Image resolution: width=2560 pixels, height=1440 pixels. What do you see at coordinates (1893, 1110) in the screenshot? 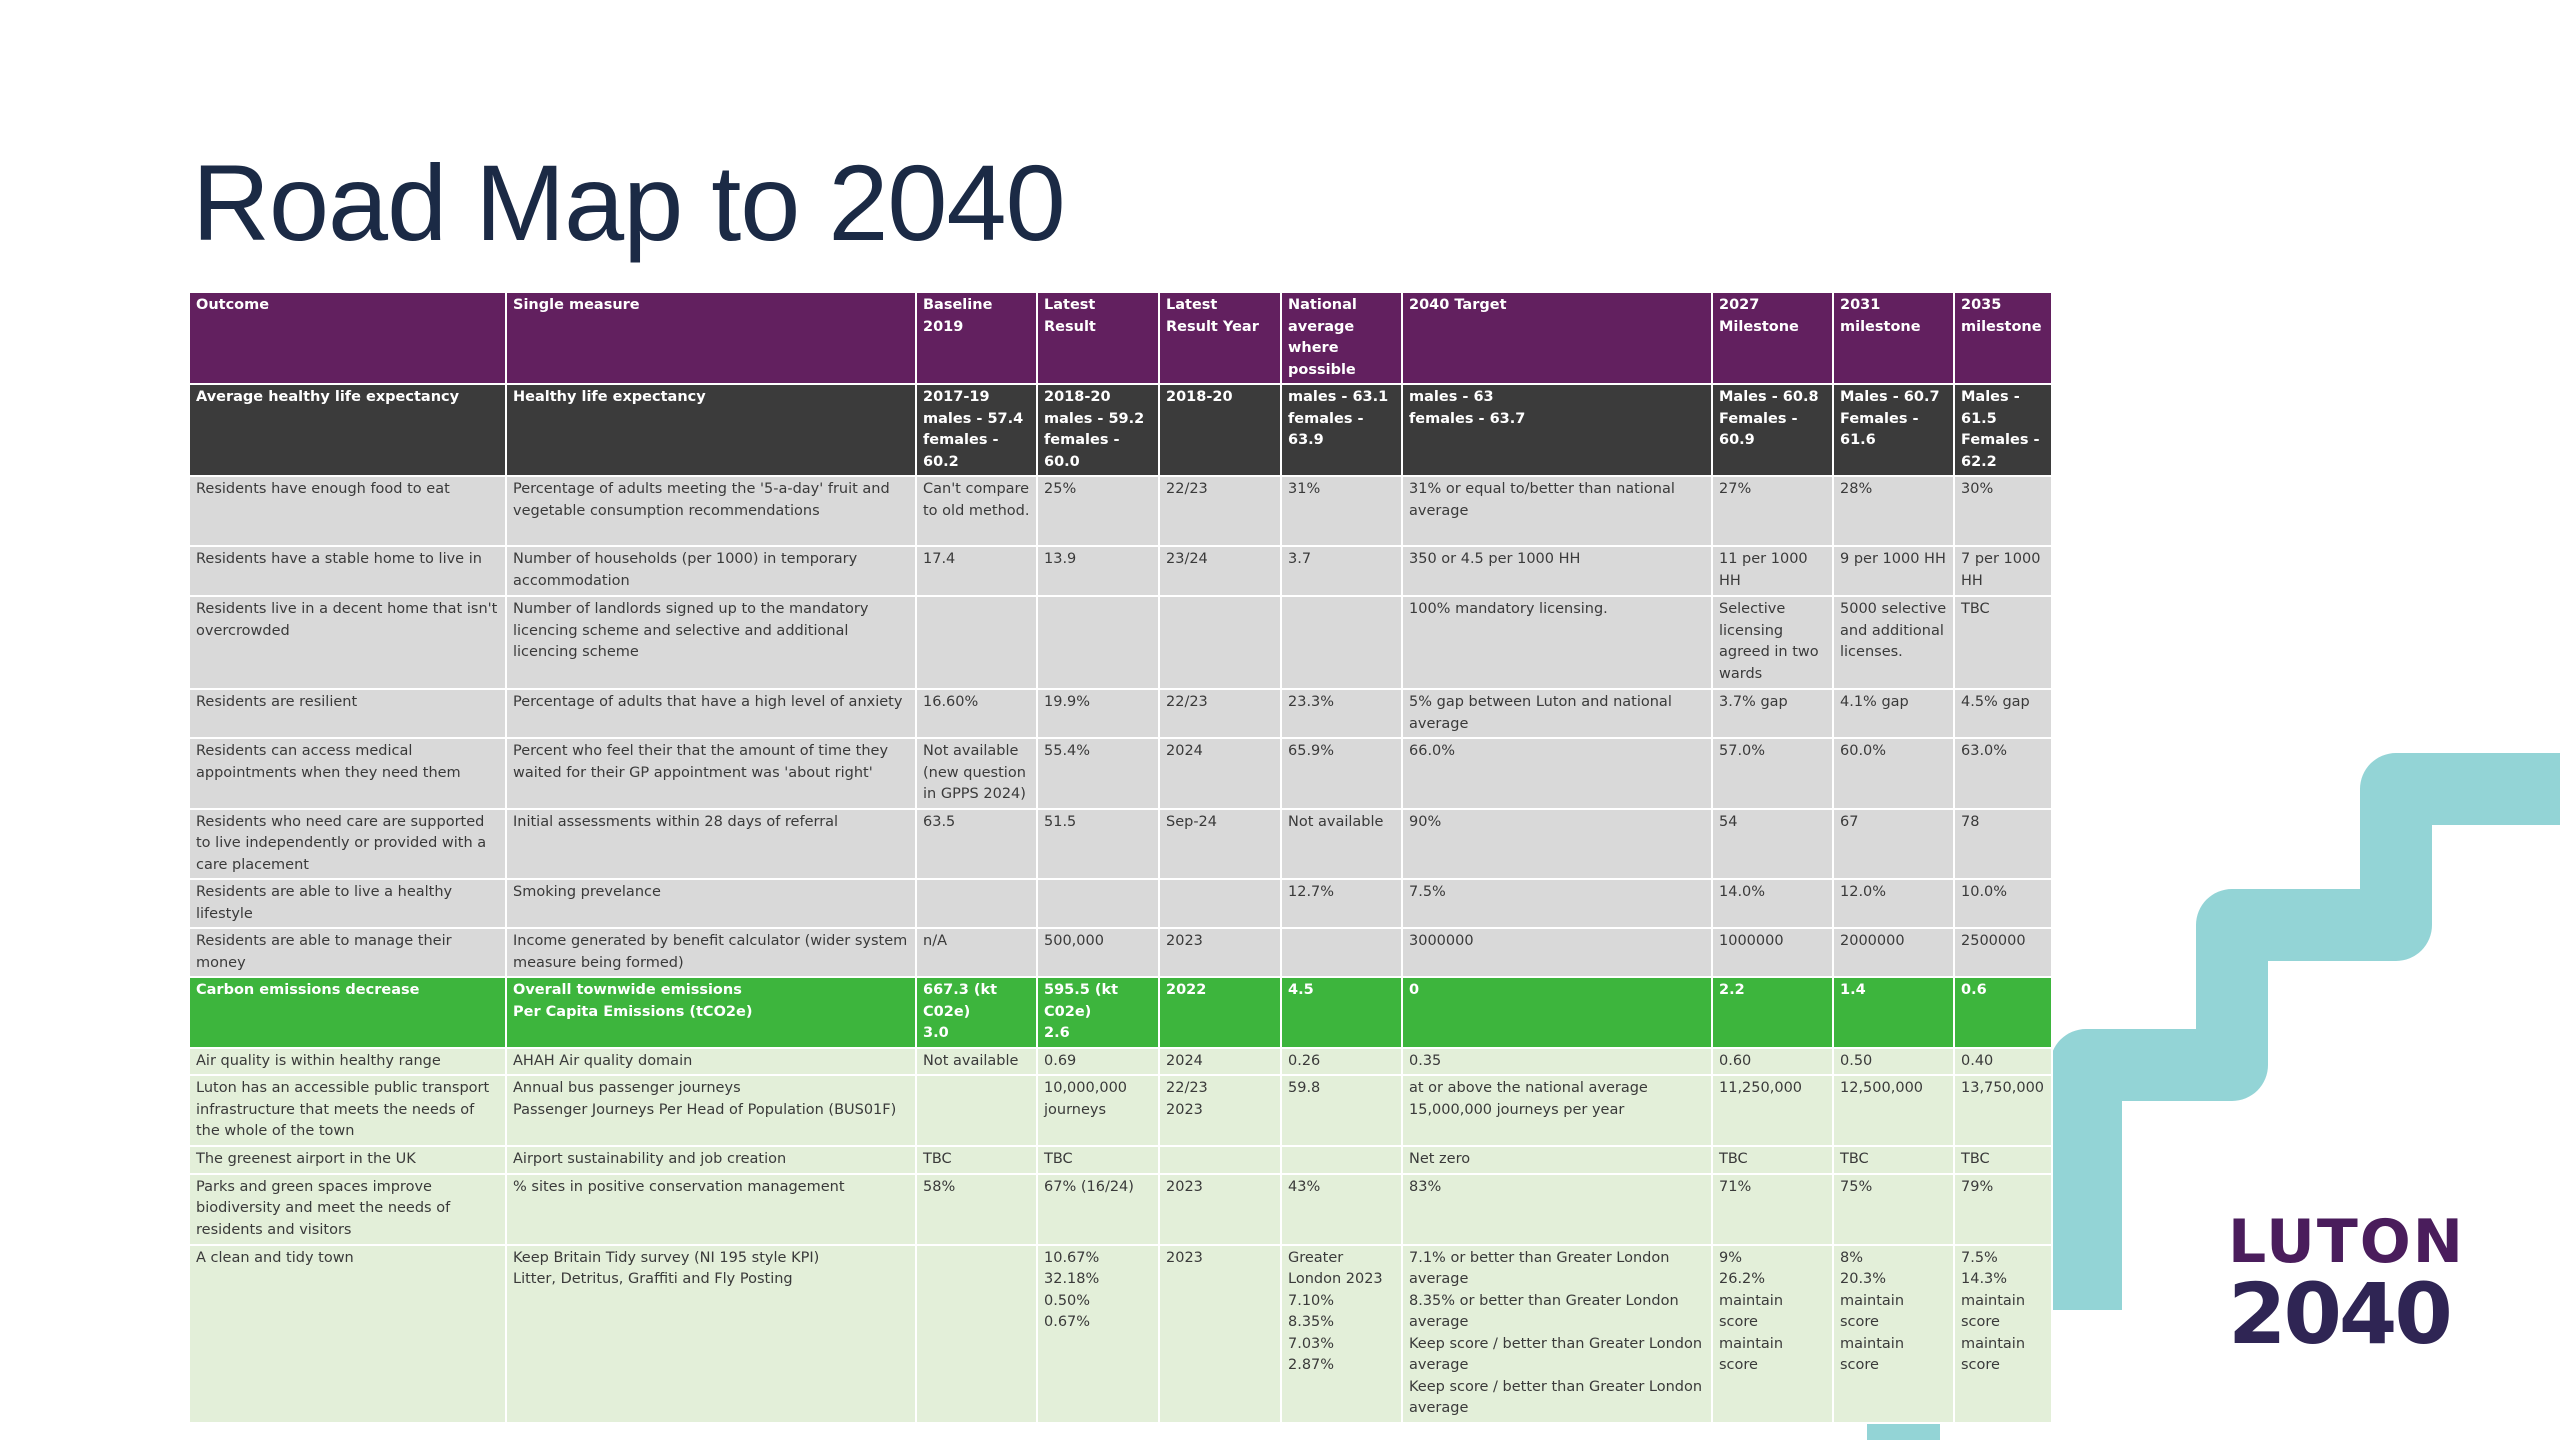
I see `table-cell: 12,500,000` at bounding box center [1893, 1110].